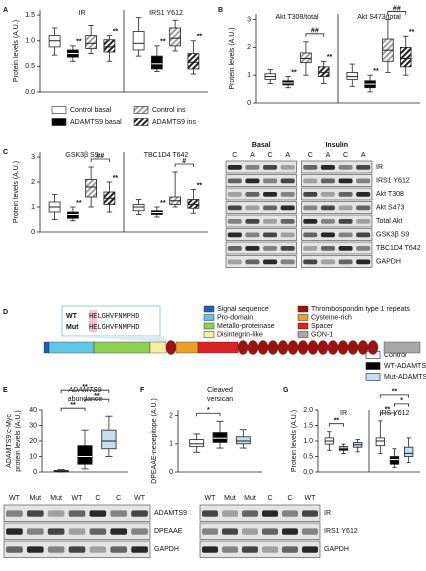  I want to click on y-tick-label: 1, so click(33, 207).